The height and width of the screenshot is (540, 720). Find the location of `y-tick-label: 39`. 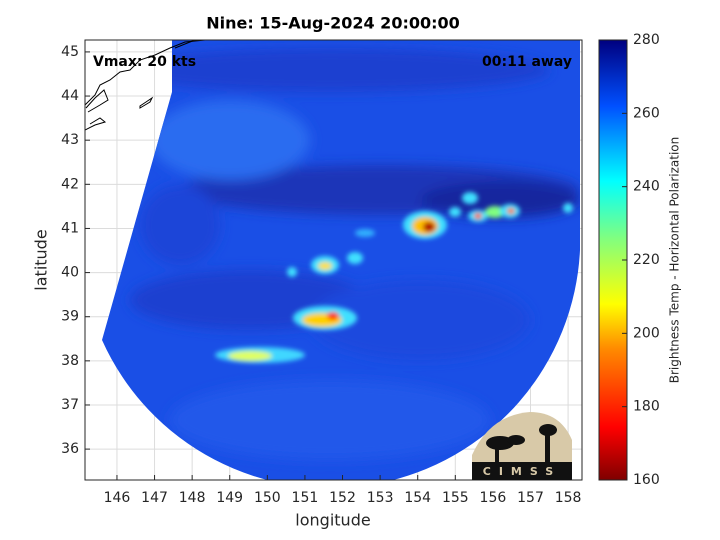

y-tick-label: 39 is located at coordinates (70, 317).